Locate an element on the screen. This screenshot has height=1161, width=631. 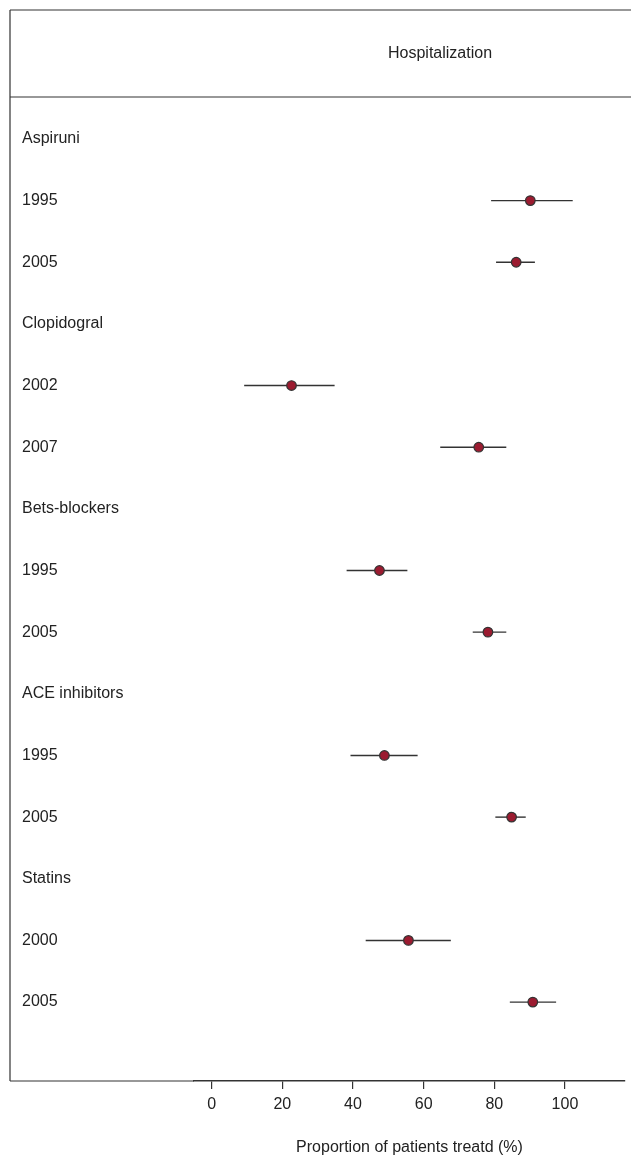
chart-title: Hospitalization is located at coordinates (440, 52).